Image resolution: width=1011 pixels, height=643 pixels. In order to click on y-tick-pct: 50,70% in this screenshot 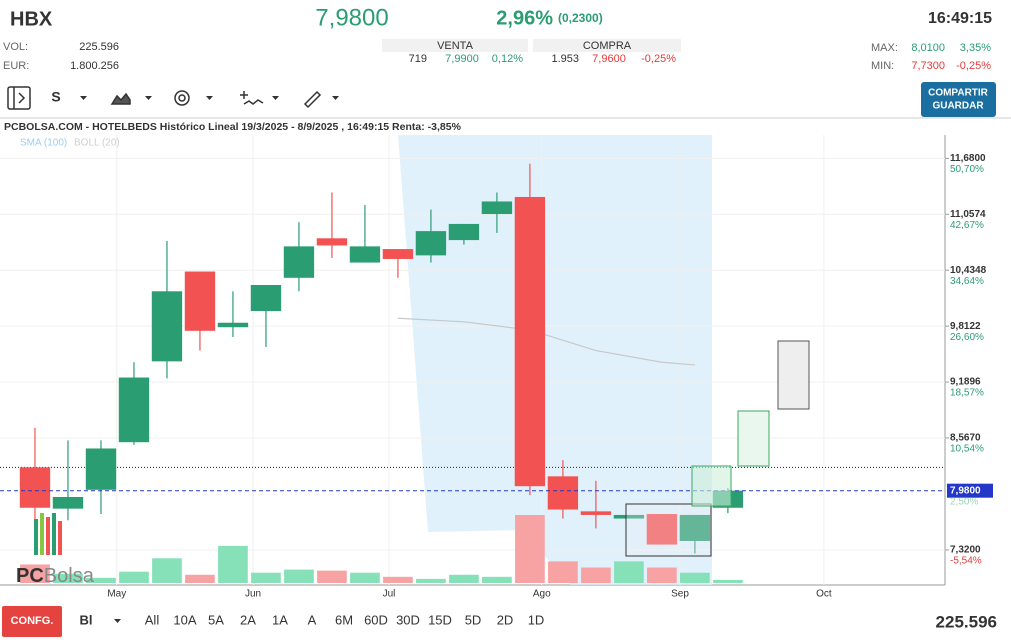, I will do `click(967, 169)`.